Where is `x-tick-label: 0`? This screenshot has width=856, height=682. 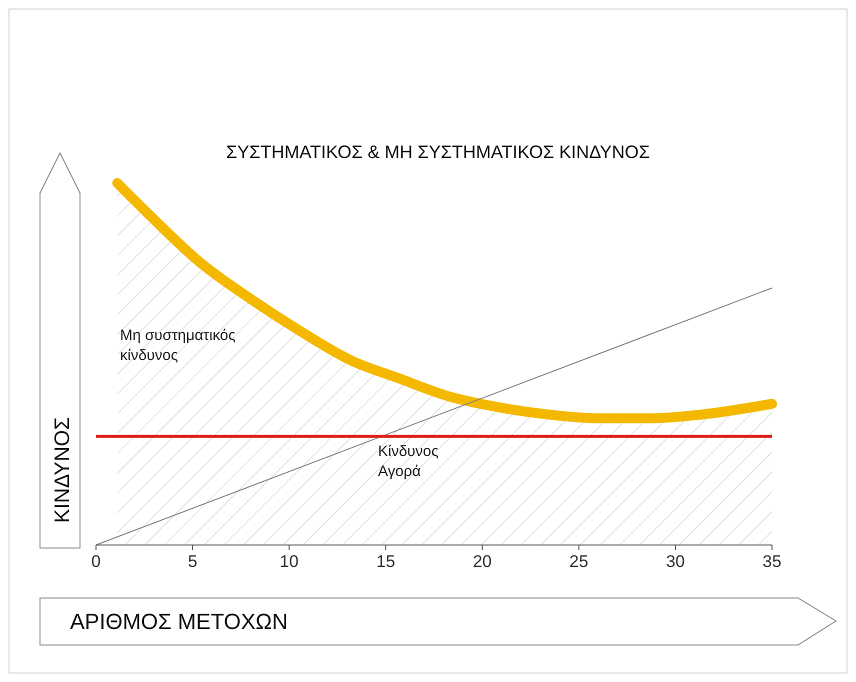 x-tick-label: 0 is located at coordinates (96, 561).